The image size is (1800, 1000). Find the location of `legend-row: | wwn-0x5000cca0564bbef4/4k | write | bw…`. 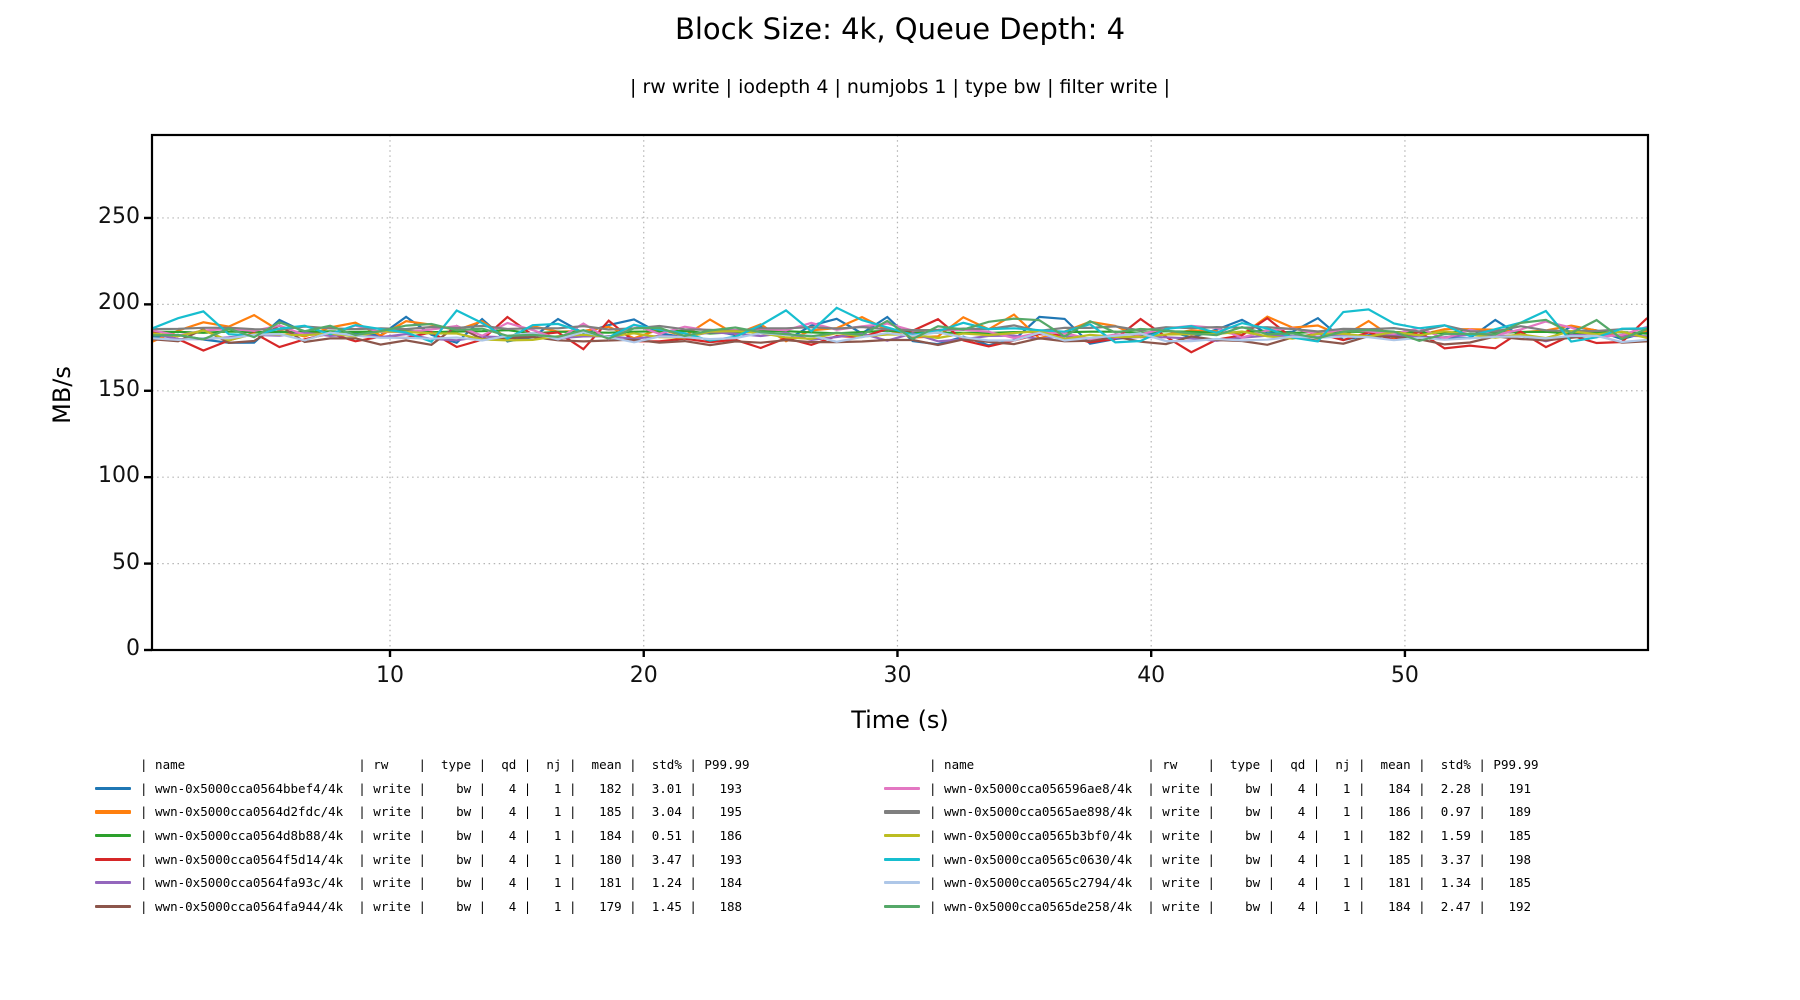

legend-row: | wwn-0x5000cca0564bbef4/4k | write | bw… is located at coordinates (422, 789).